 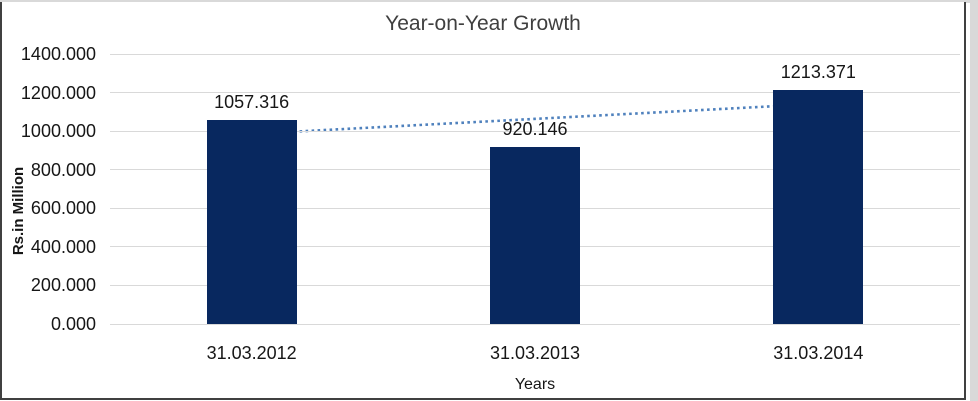 I want to click on bar-31.03.2013, so click(x=535, y=235).